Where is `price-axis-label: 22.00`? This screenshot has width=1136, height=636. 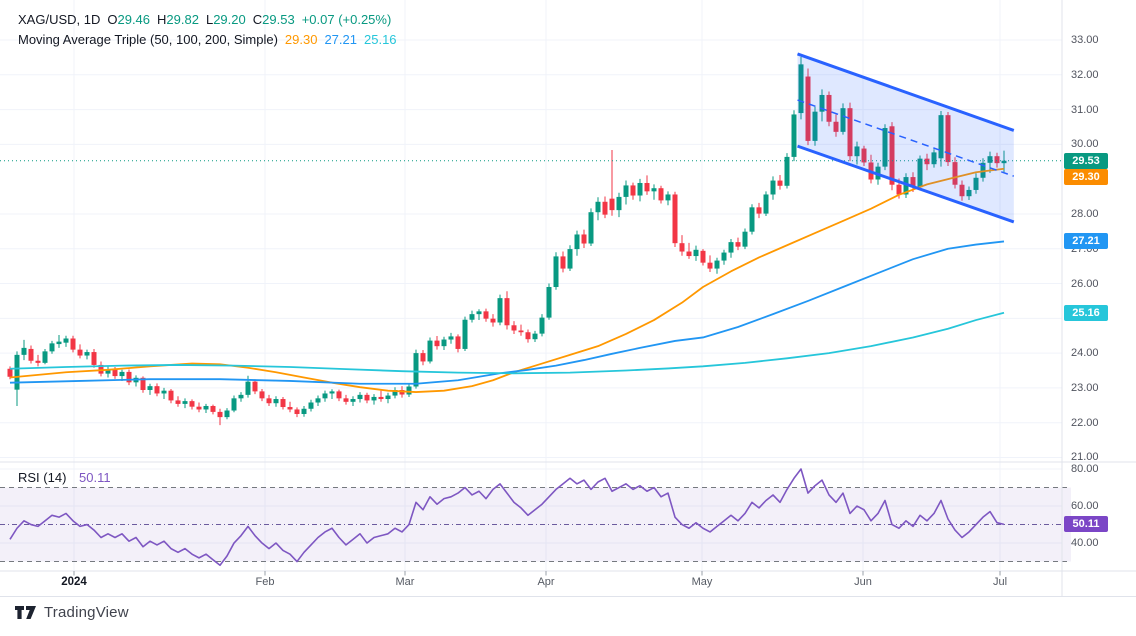
price-axis-label: 22.00 is located at coordinates (1085, 422).